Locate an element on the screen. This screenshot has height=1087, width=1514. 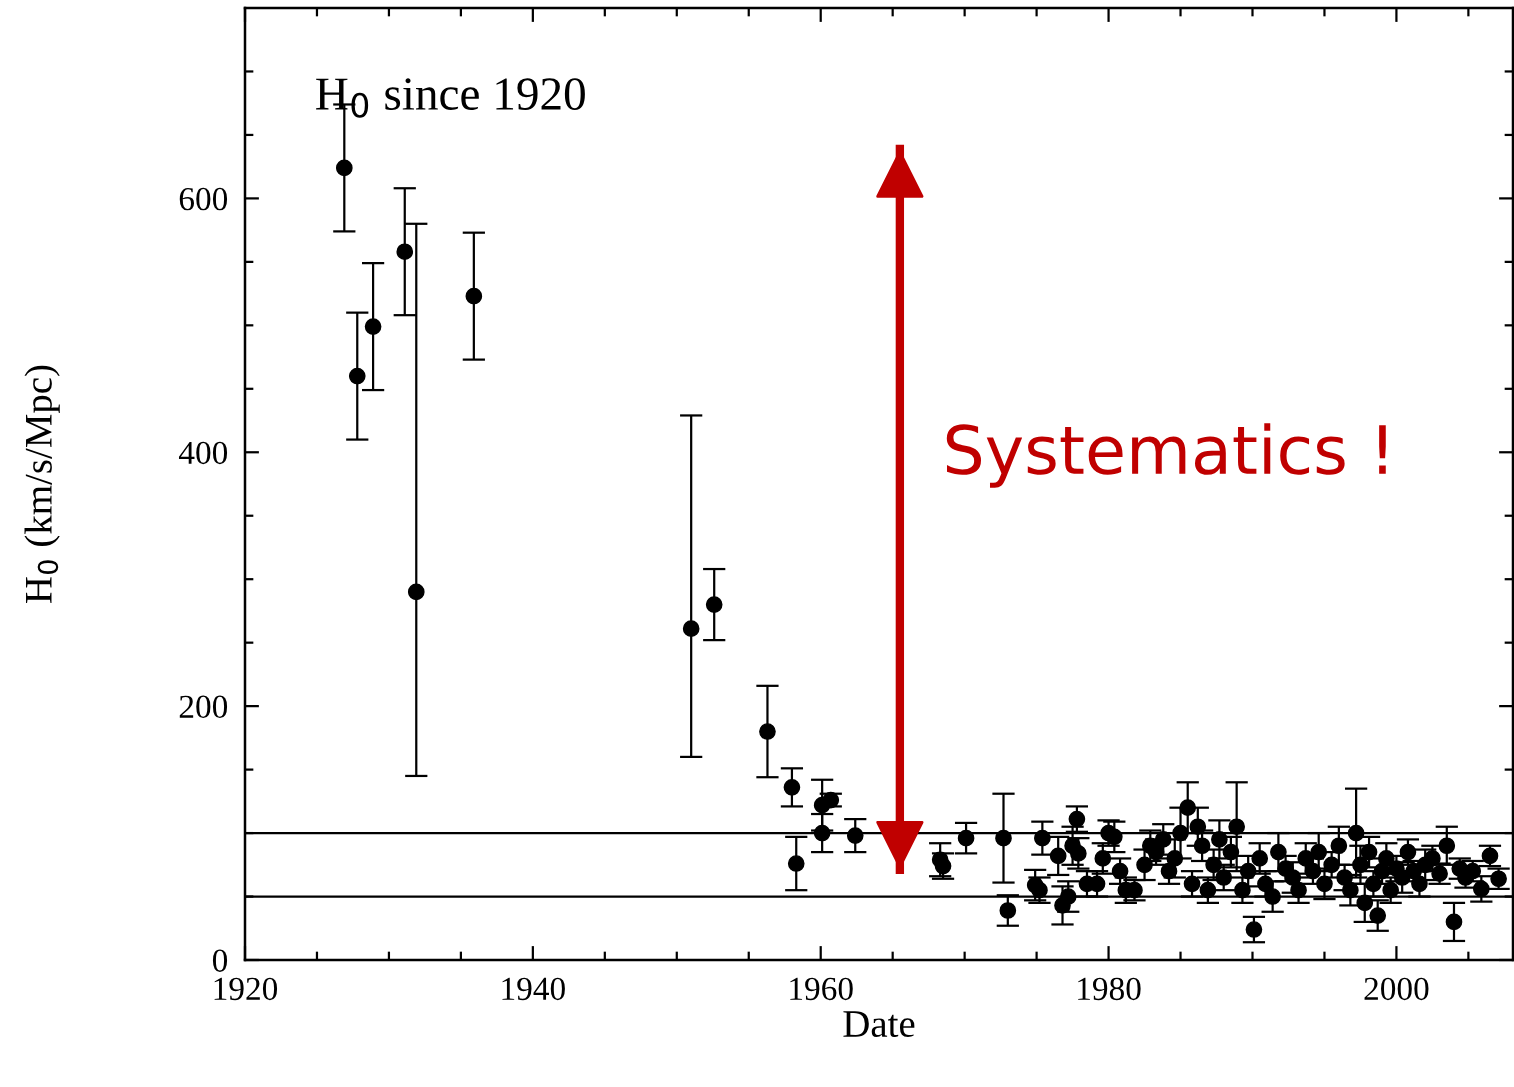
x-tick-label: 1980 is located at coordinates (1109, 989).